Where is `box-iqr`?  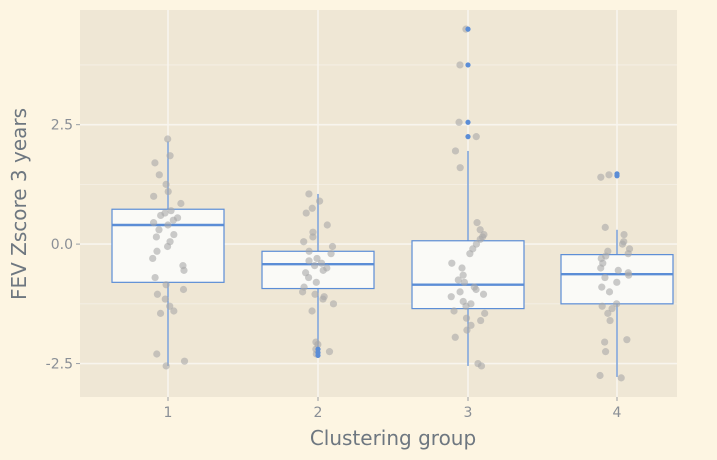
box-iqr is located at coordinates (617, 279).